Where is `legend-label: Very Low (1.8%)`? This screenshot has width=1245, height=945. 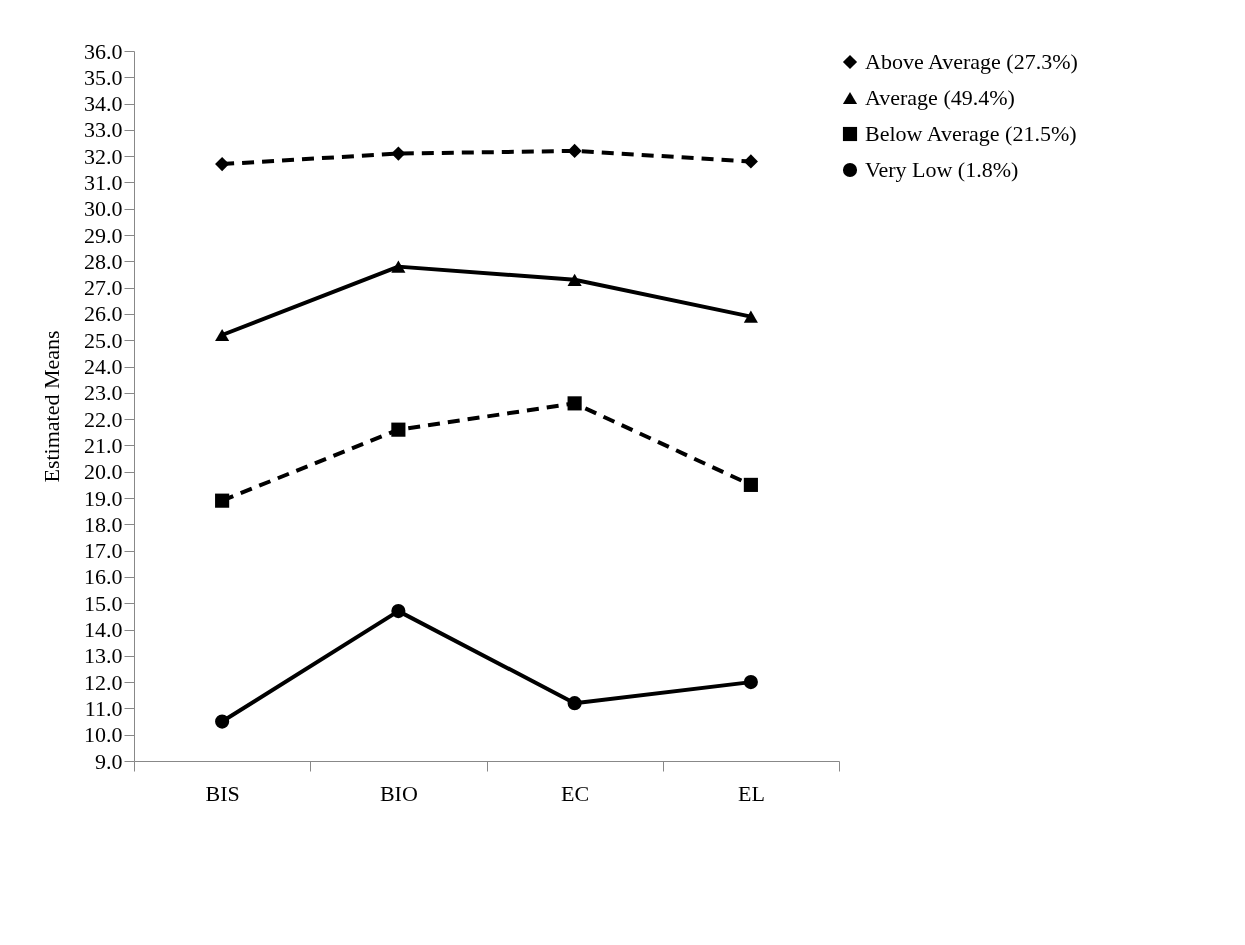 legend-label: Very Low (1.8%) is located at coordinates (942, 169).